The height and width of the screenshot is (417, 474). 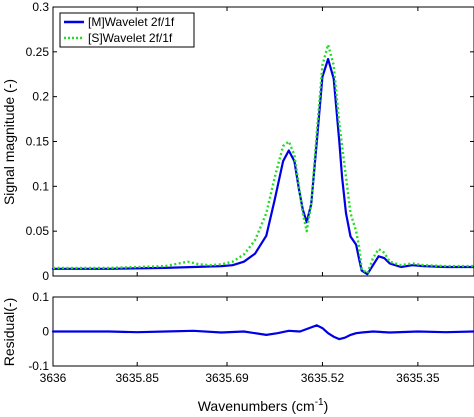 I want to click on legend-box, so click(x=127, y=30).